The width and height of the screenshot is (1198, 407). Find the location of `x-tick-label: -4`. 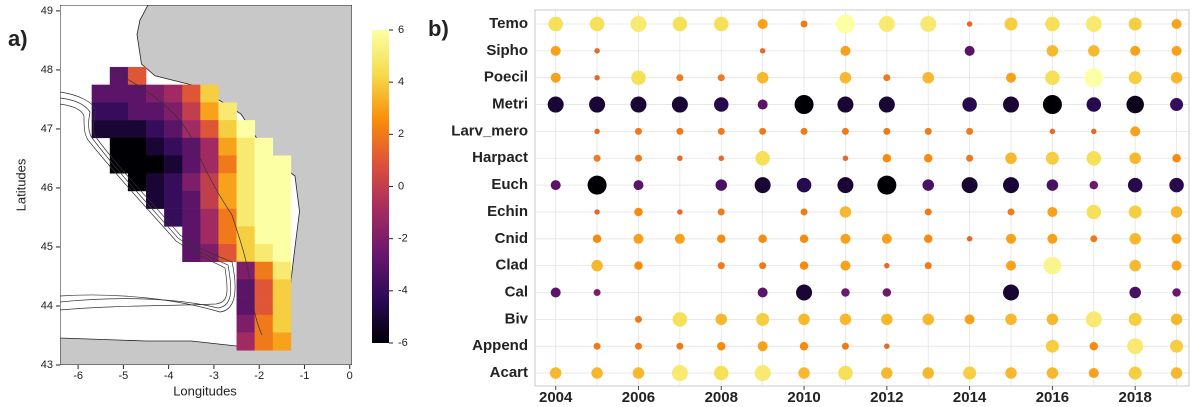

x-tick-label: -4 is located at coordinates (169, 376).